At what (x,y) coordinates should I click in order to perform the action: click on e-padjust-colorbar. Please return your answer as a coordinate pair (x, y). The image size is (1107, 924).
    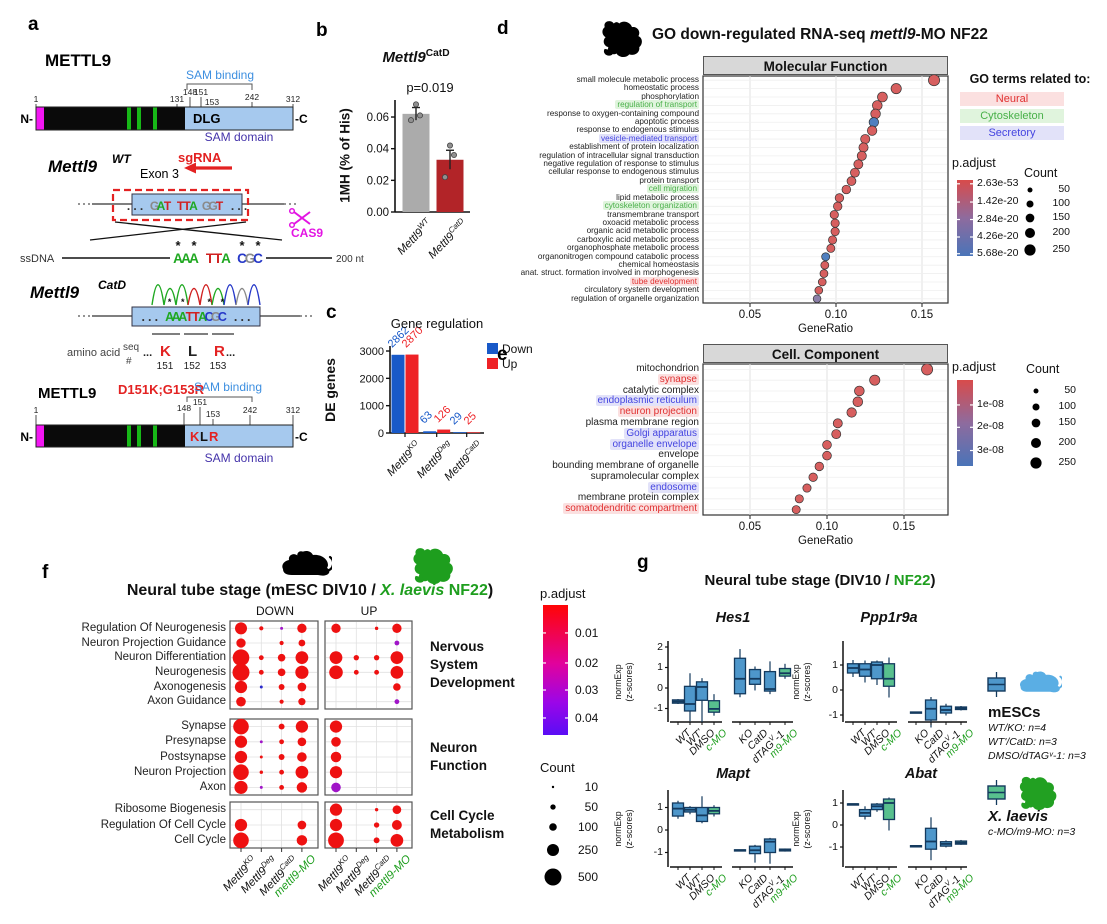
    Looking at the image, I should click on (965, 423).